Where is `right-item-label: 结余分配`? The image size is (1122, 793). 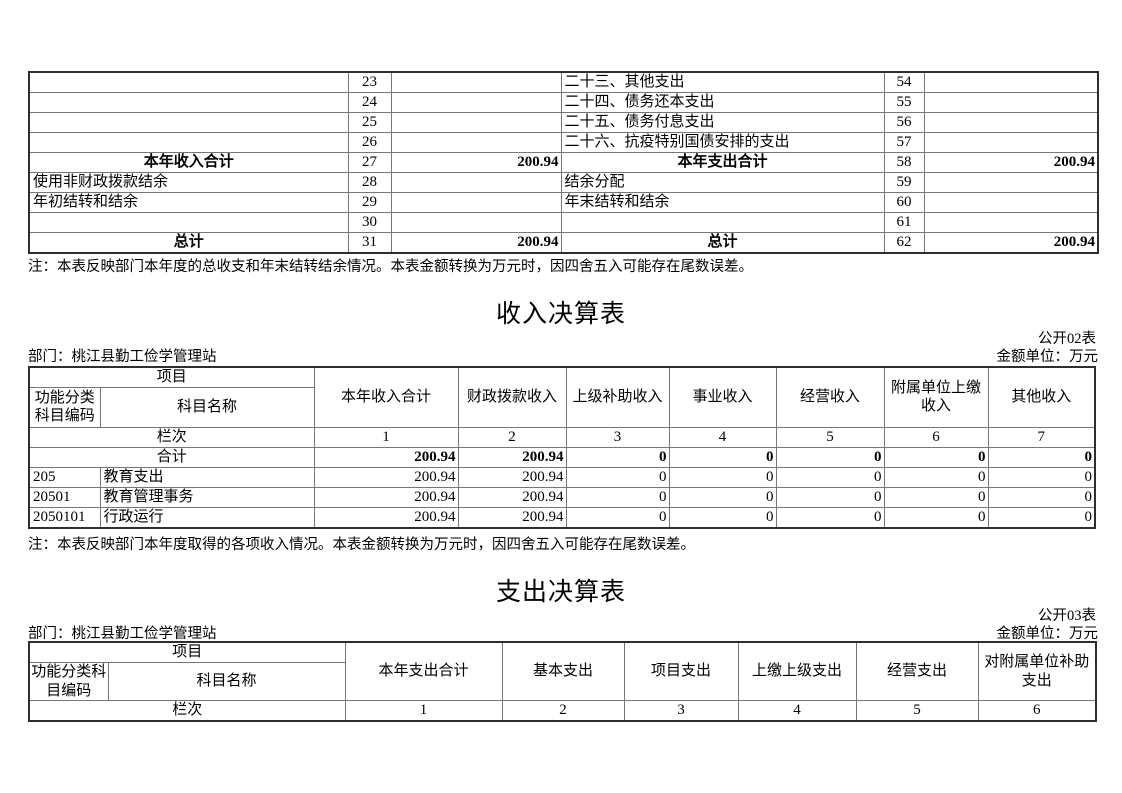 right-item-label: 结余分配 is located at coordinates (722, 182).